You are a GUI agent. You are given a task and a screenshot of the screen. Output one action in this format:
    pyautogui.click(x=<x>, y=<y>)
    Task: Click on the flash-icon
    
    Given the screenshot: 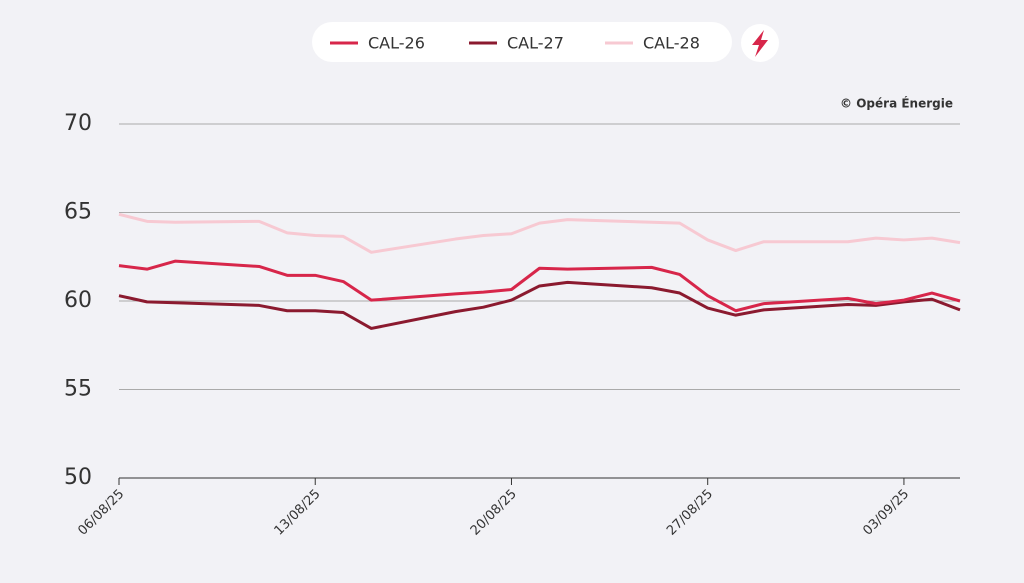 What is the action you would take?
    pyautogui.click(x=760, y=43)
    